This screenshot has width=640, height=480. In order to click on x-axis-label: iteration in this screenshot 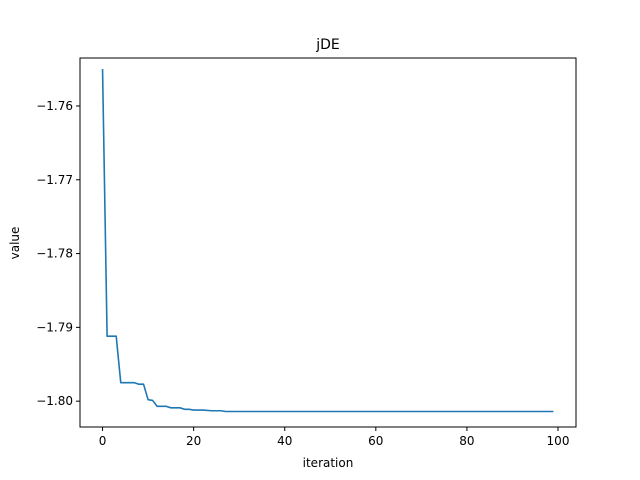, I will do `click(328, 463)`.